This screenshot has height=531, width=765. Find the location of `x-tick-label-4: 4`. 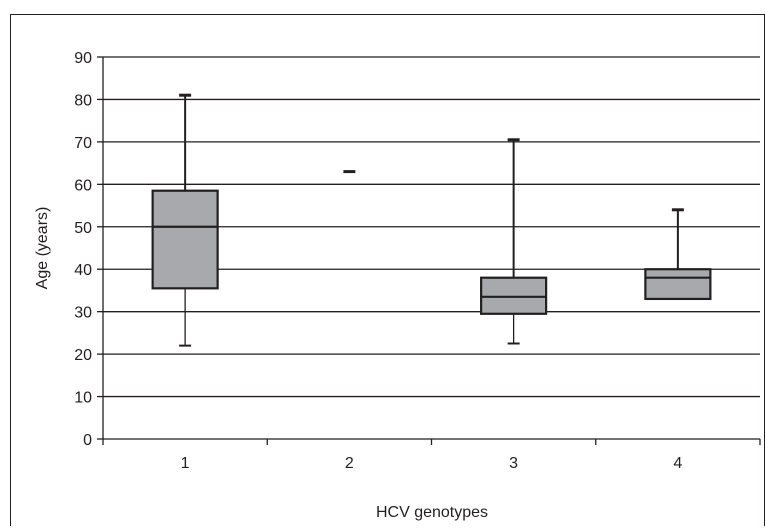

x-tick-label-4: 4 is located at coordinates (677, 463).